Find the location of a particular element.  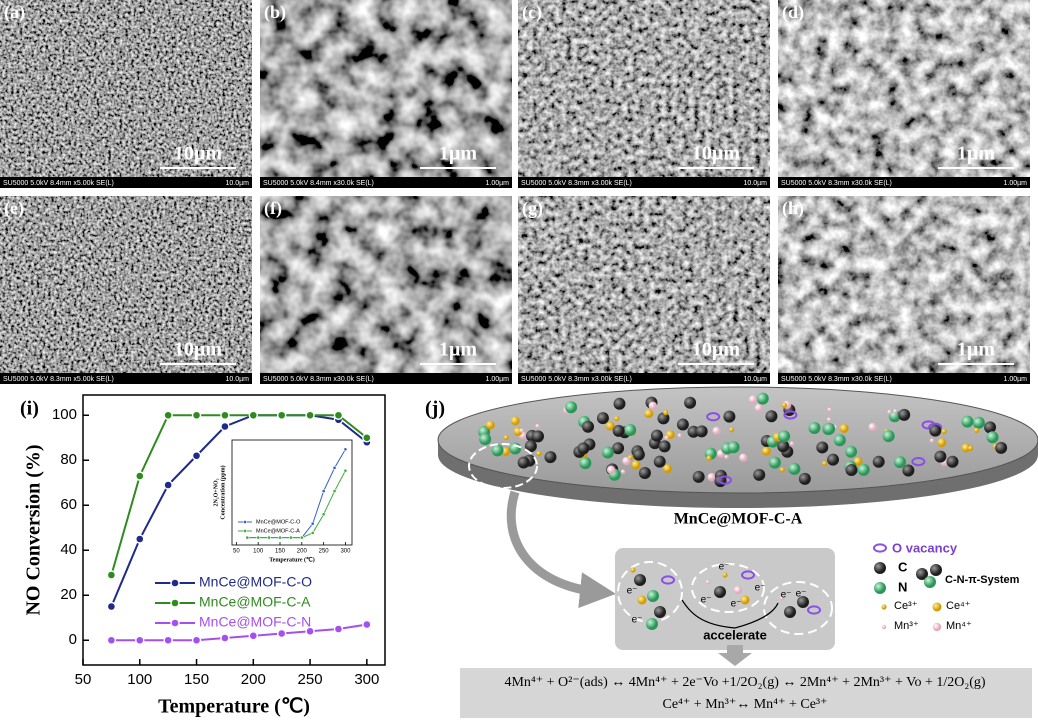

x-tick-label: 100 is located at coordinates (258, 552).